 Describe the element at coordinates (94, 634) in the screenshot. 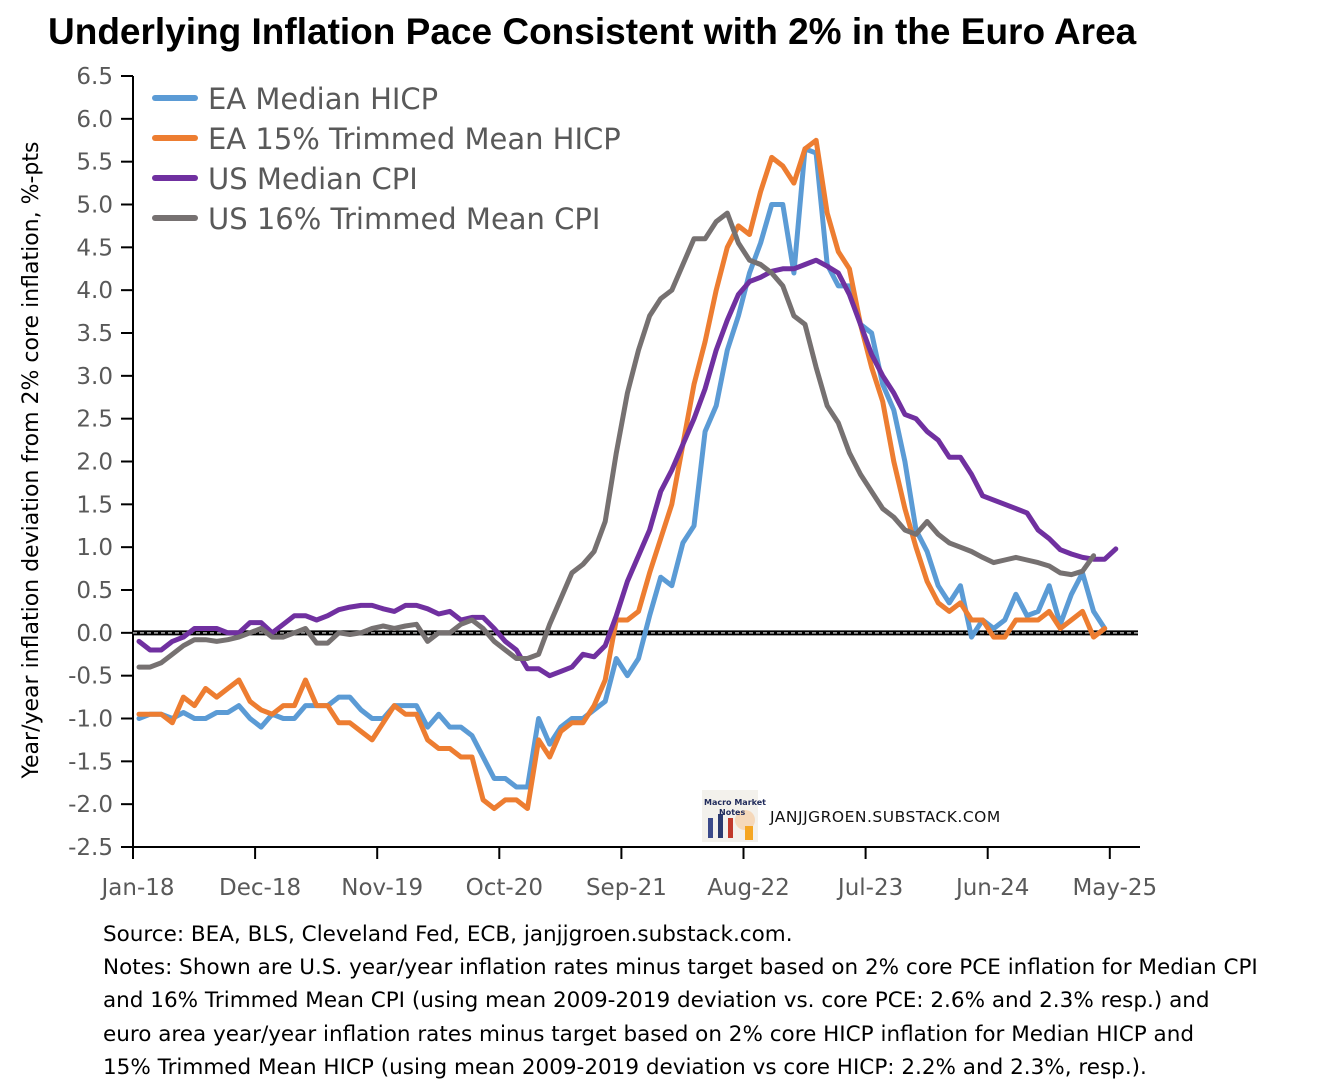

I see `y-tick-label: 0.0` at that location.